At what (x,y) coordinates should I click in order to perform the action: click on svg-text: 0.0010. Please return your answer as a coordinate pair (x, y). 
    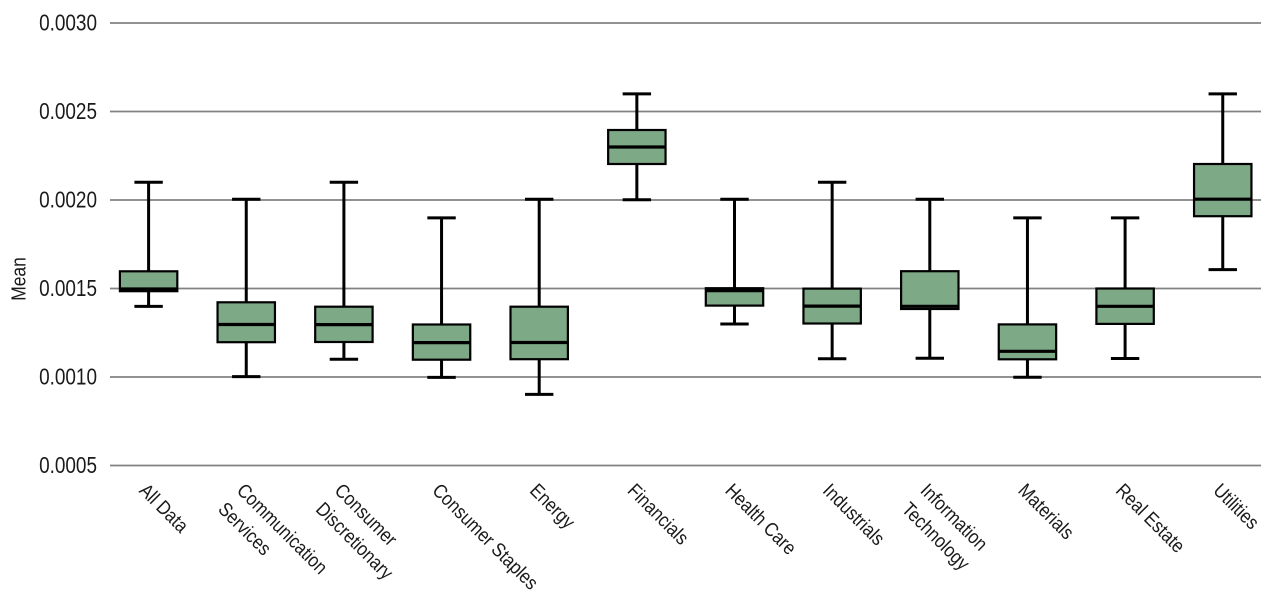
    Looking at the image, I should click on (68, 377).